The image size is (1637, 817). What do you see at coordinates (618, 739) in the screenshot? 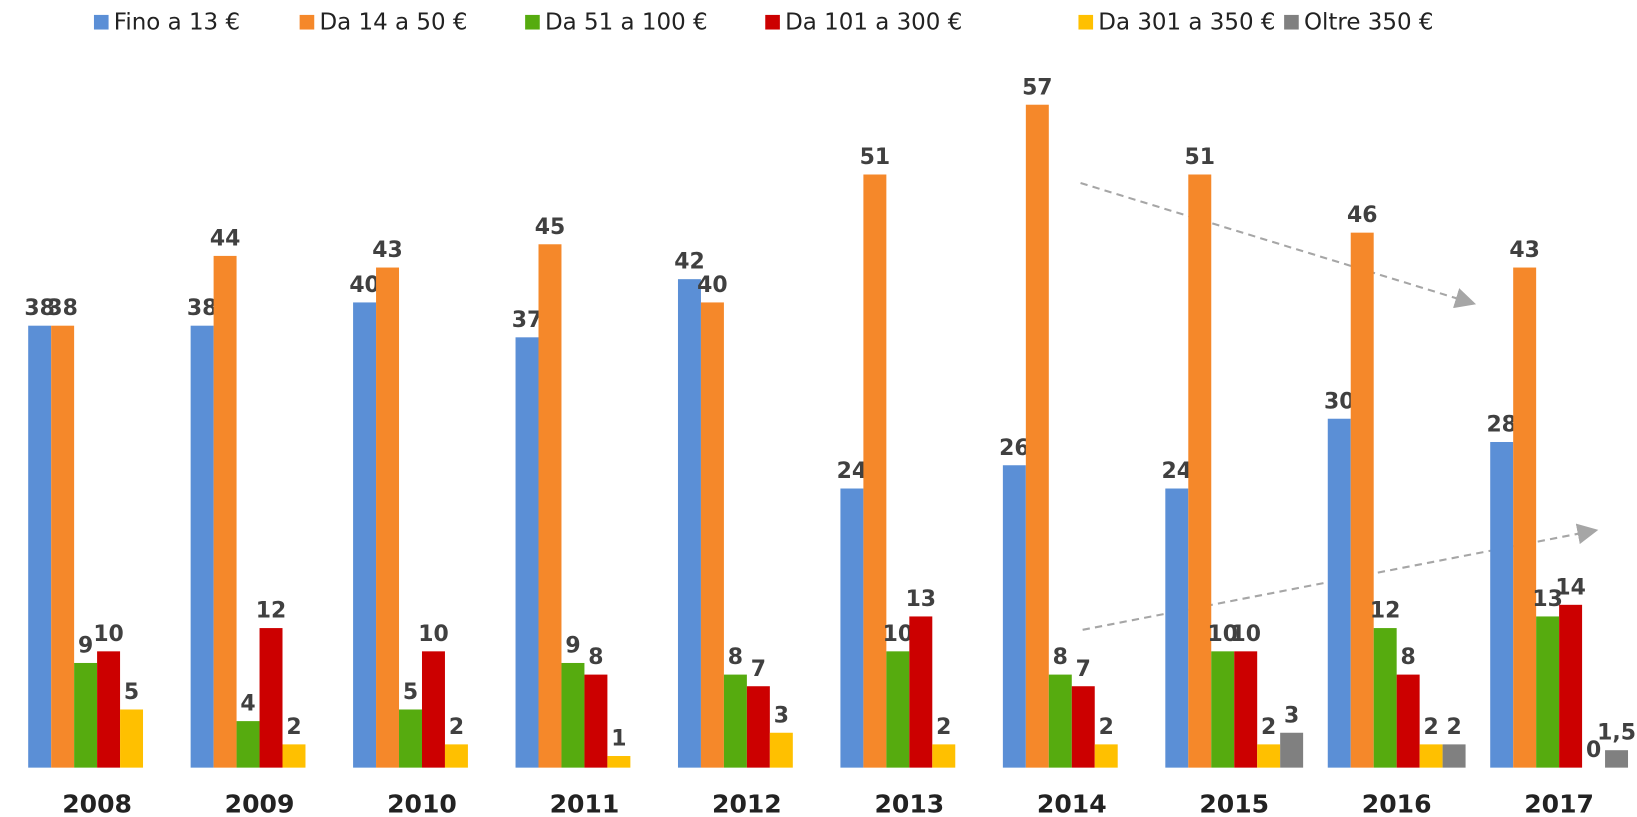
I see `data-label: 1` at bounding box center [618, 739].